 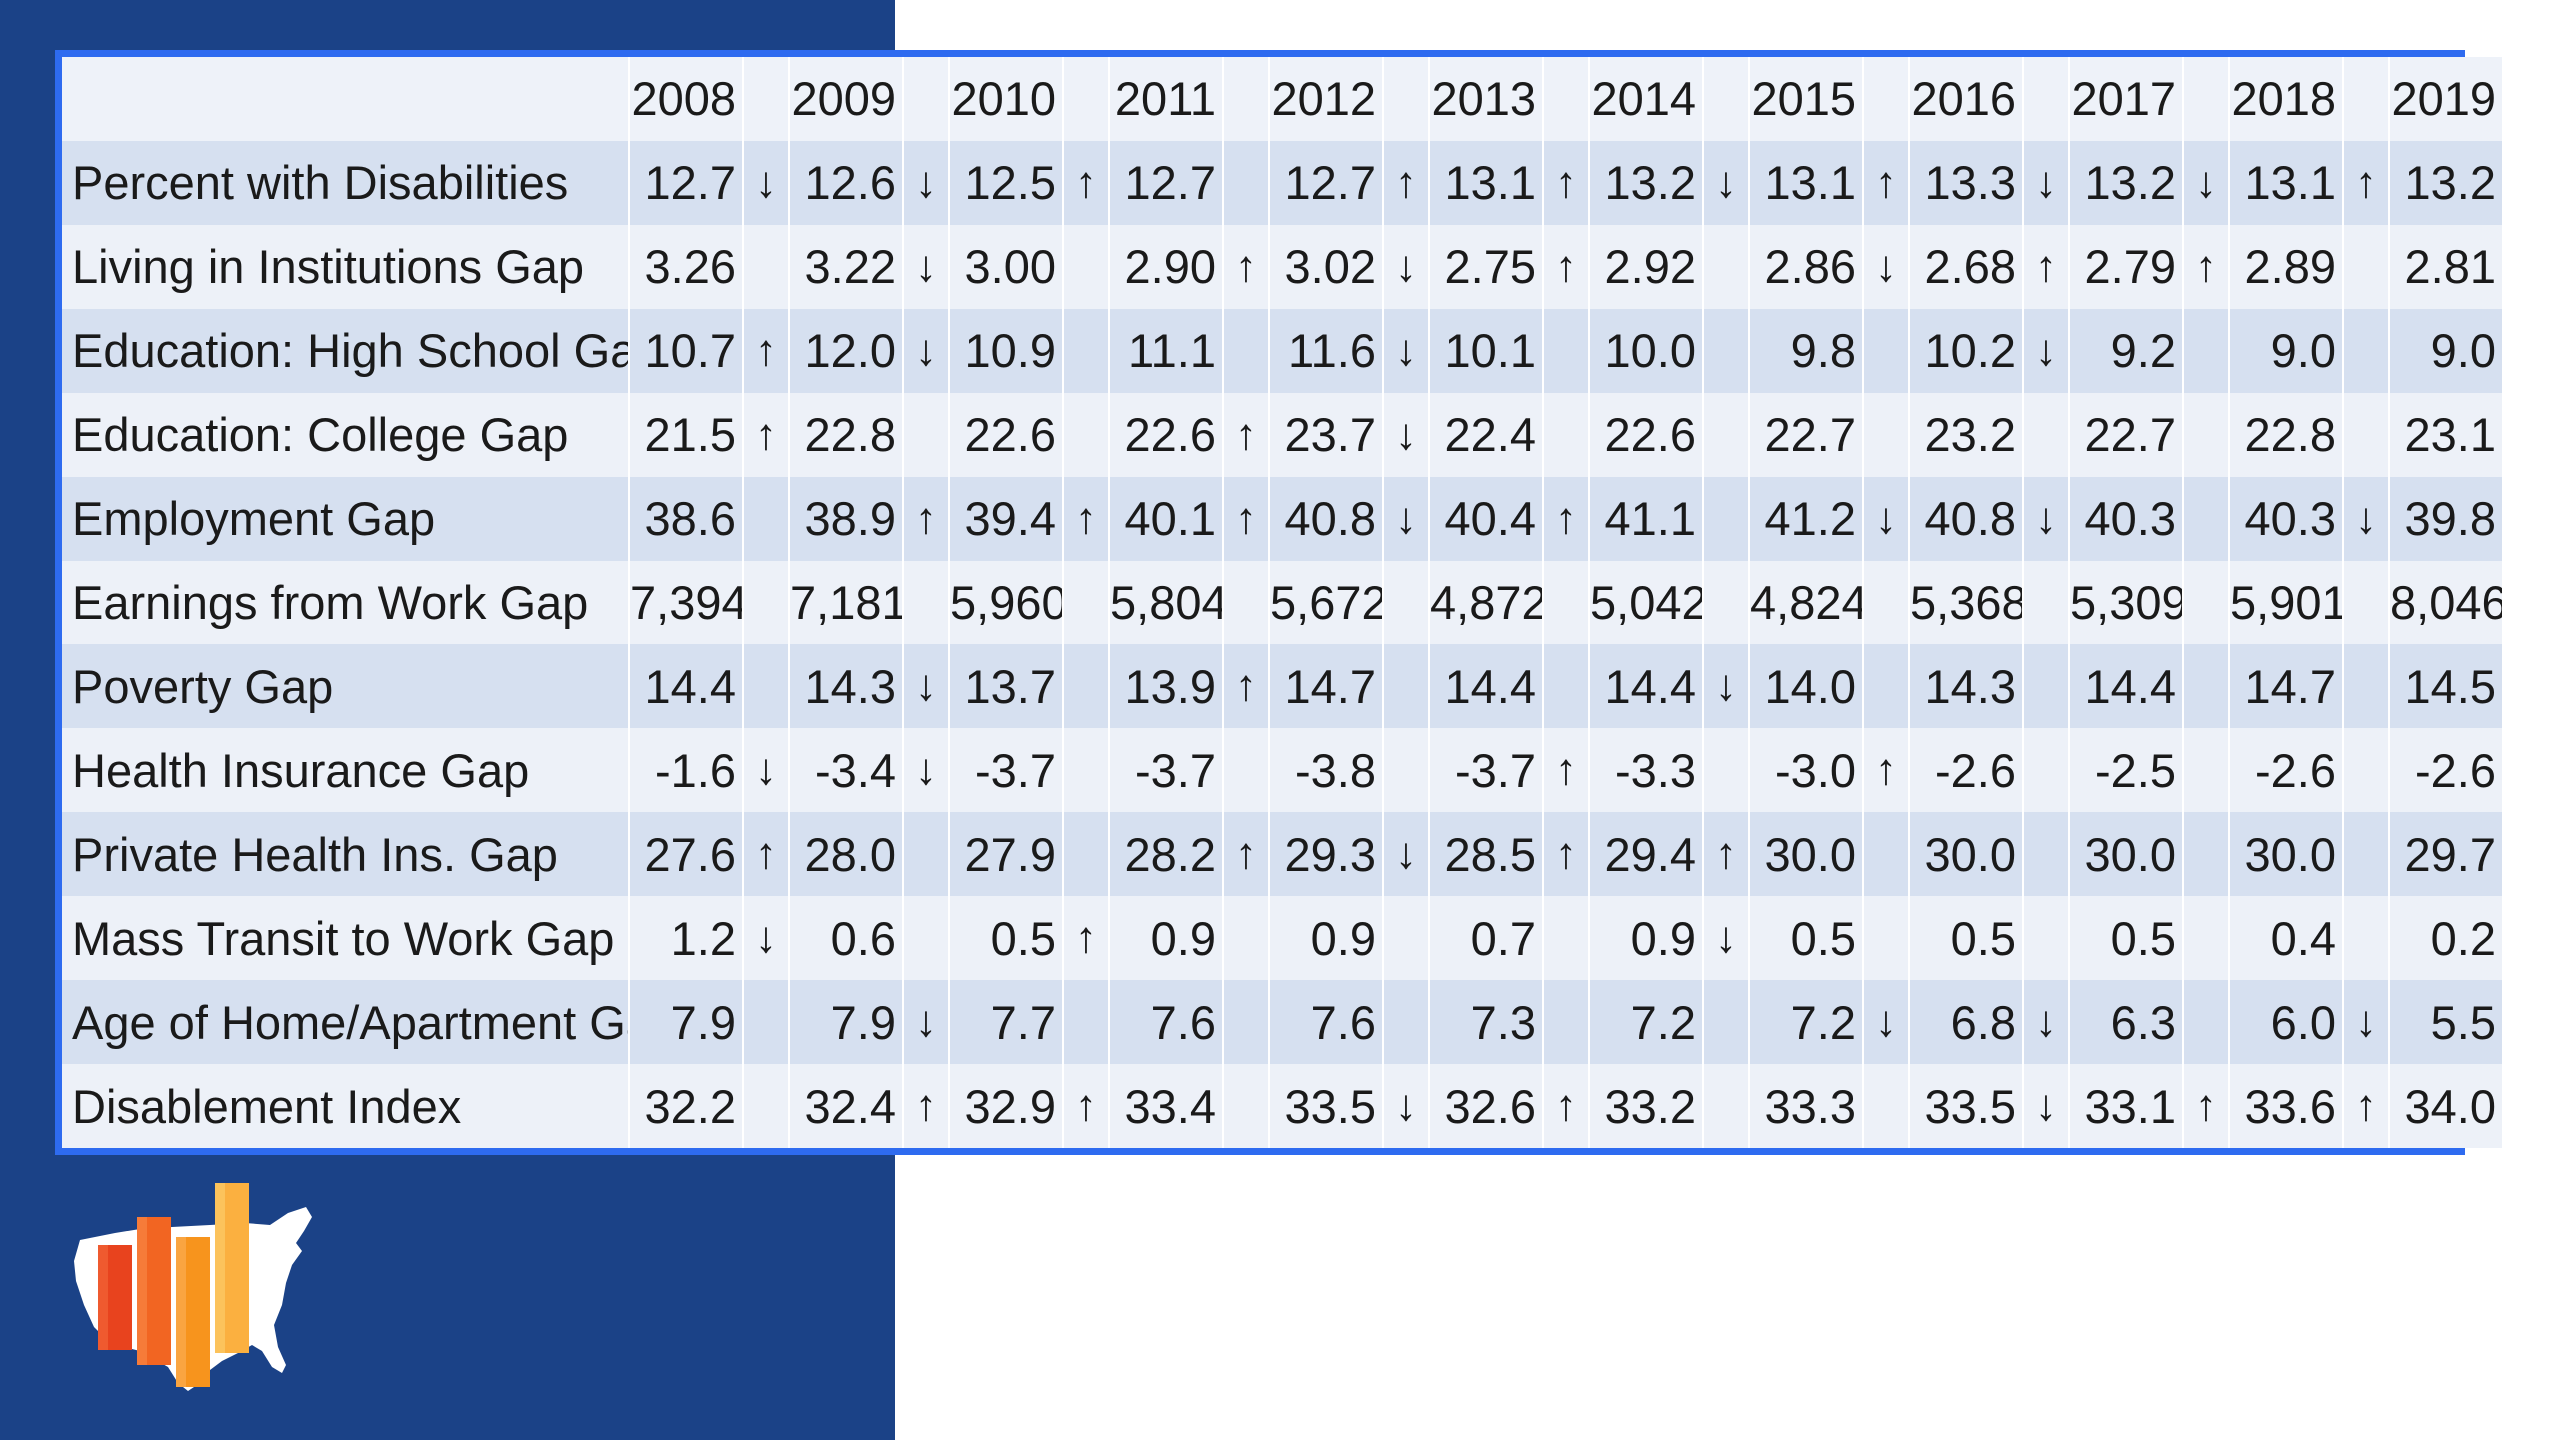 What do you see at coordinates (1486, 266) in the screenshot?
I see `data-value-cell: 2.75` at bounding box center [1486, 266].